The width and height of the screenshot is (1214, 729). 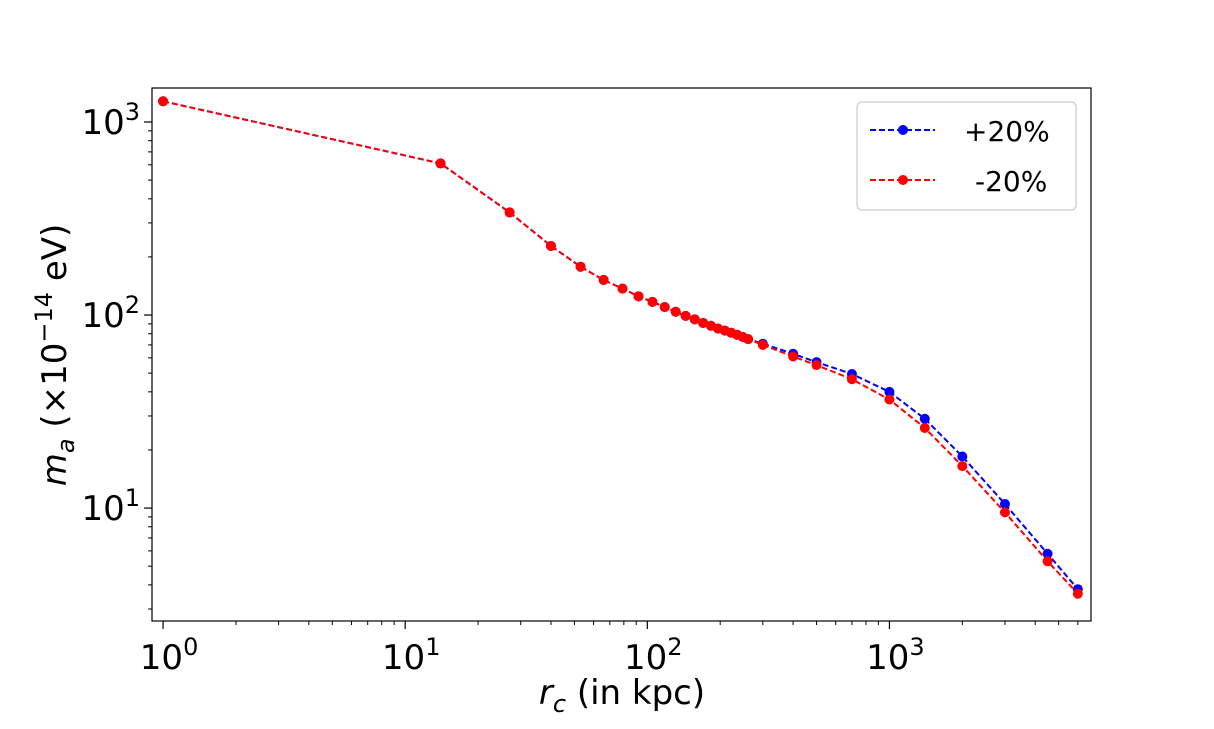 What do you see at coordinates (547, 693) in the screenshot?
I see `x-axis-var: r` at bounding box center [547, 693].